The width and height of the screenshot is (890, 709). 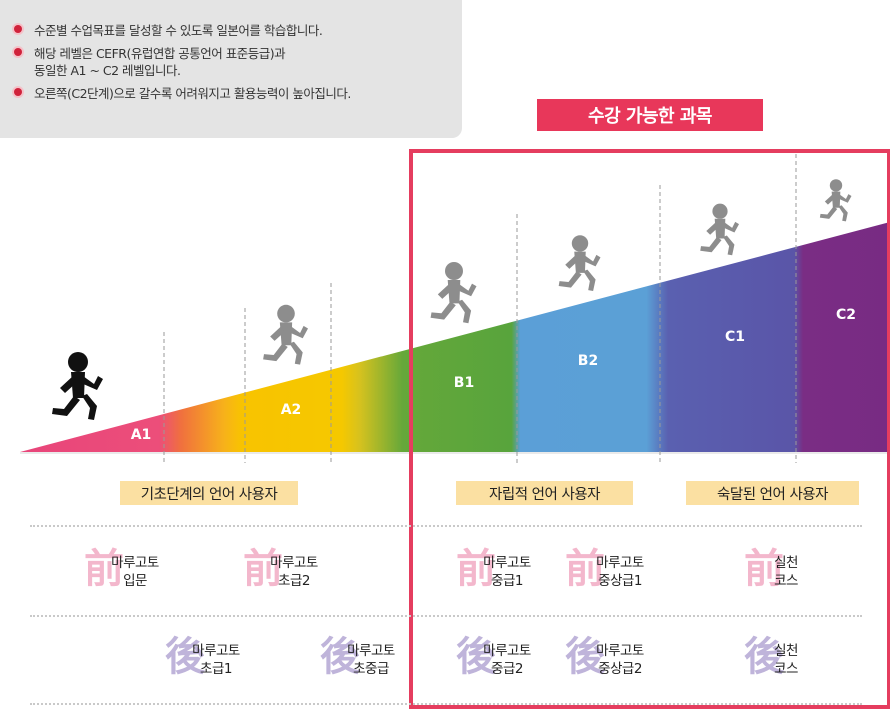 What do you see at coordinates (588, 361) in the screenshot?
I see `level-label-b2: B2` at bounding box center [588, 361].